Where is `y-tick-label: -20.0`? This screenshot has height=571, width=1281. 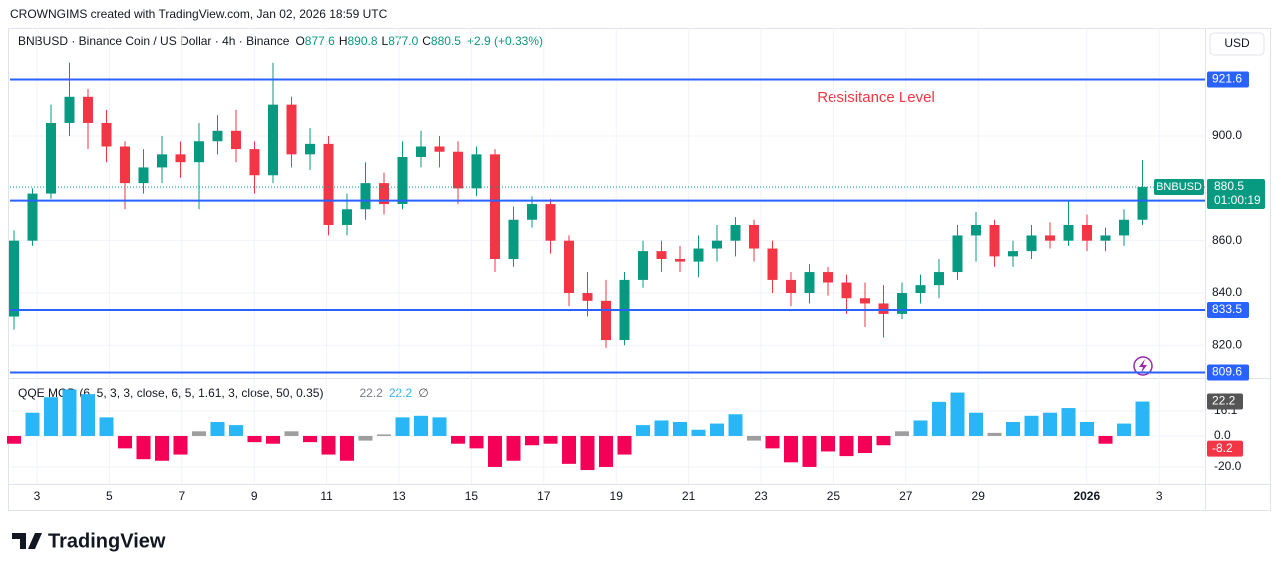 y-tick-label: -20.0 is located at coordinates (1228, 466).